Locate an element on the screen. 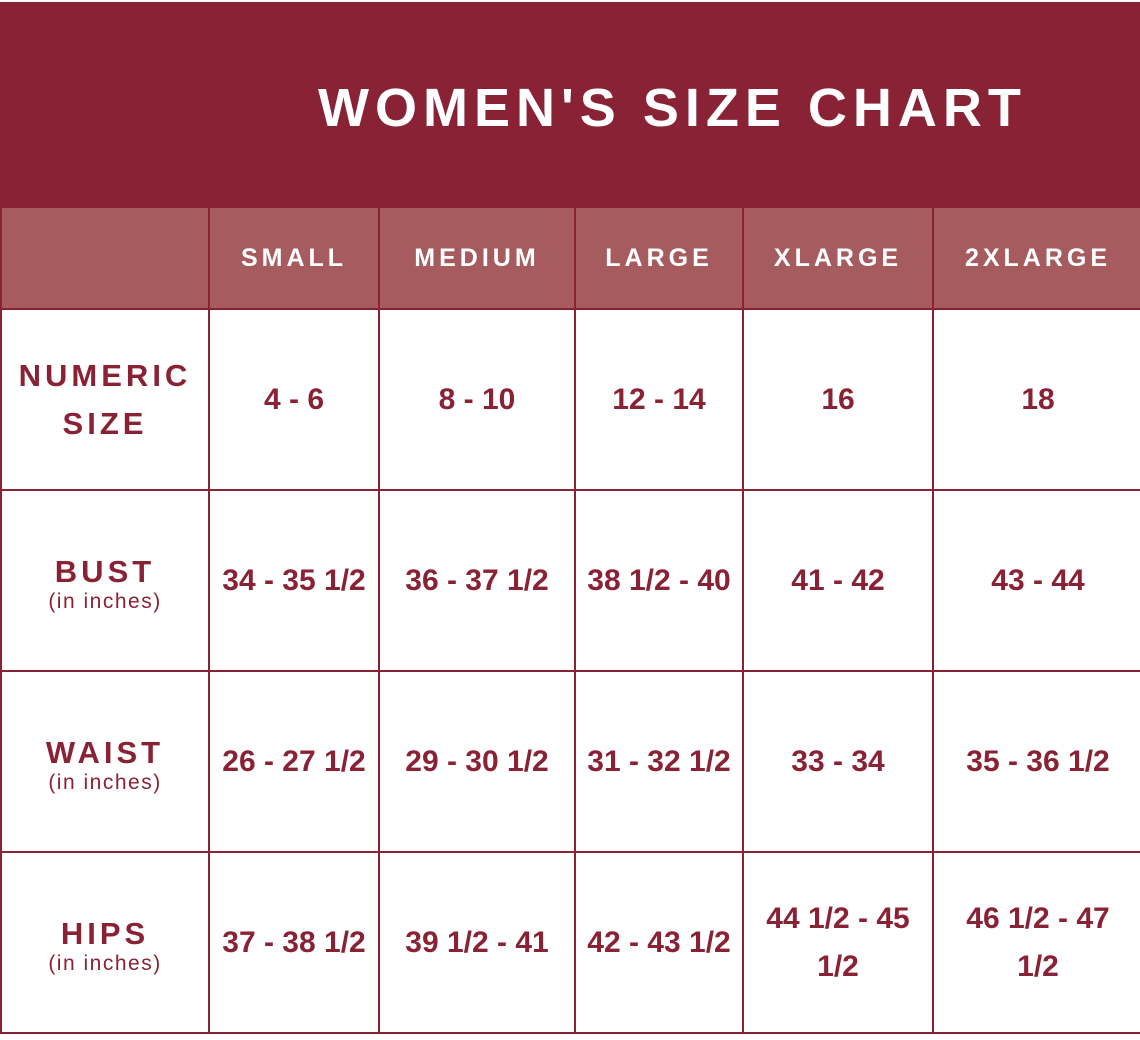  table-cell: 33 - 34 is located at coordinates (838, 761).